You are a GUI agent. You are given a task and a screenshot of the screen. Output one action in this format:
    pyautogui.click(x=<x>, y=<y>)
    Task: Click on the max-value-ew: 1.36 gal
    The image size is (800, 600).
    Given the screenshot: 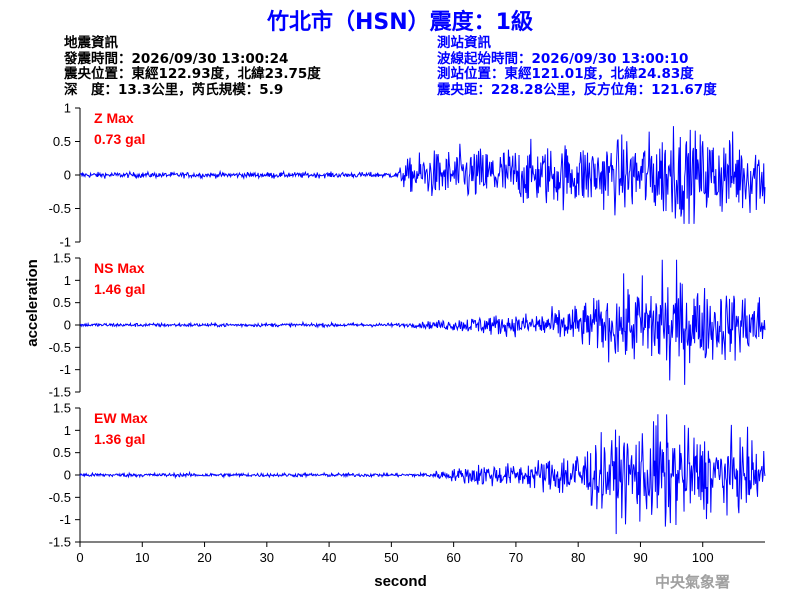 What is the action you would take?
    pyautogui.click(x=119, y=439)
    